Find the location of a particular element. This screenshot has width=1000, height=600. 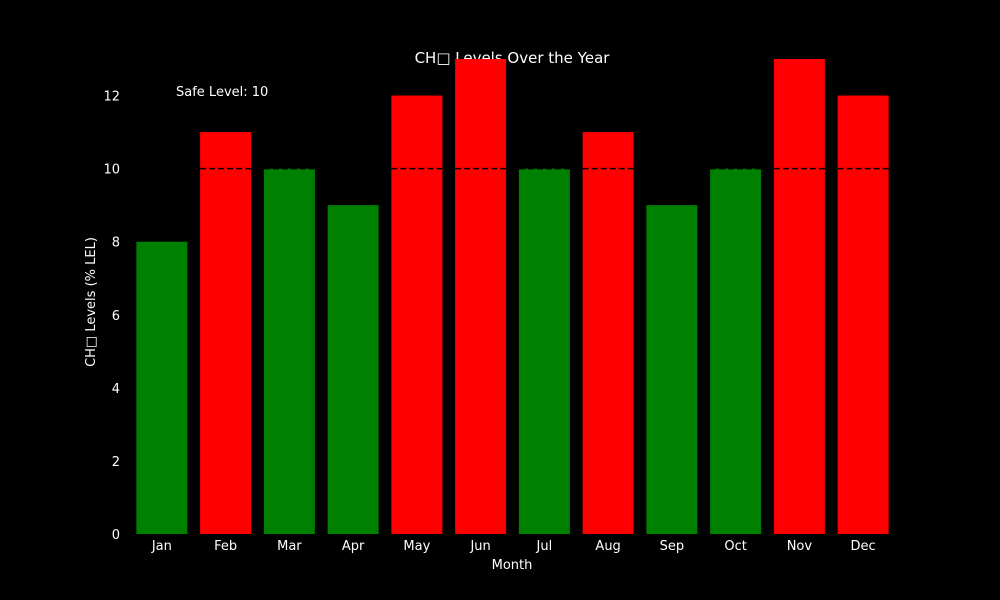

y-tick-label-8: 8 is located at coordinates (116, 243).